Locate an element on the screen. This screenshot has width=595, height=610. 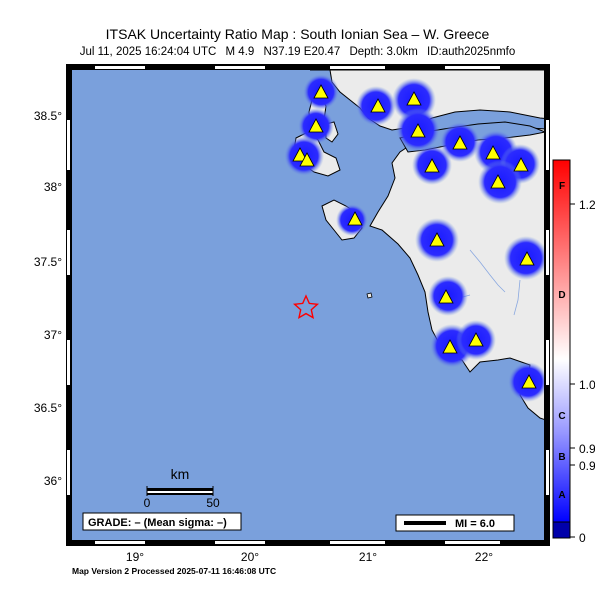
lat-tick-label: 37° is located at coordinates (53, 335).